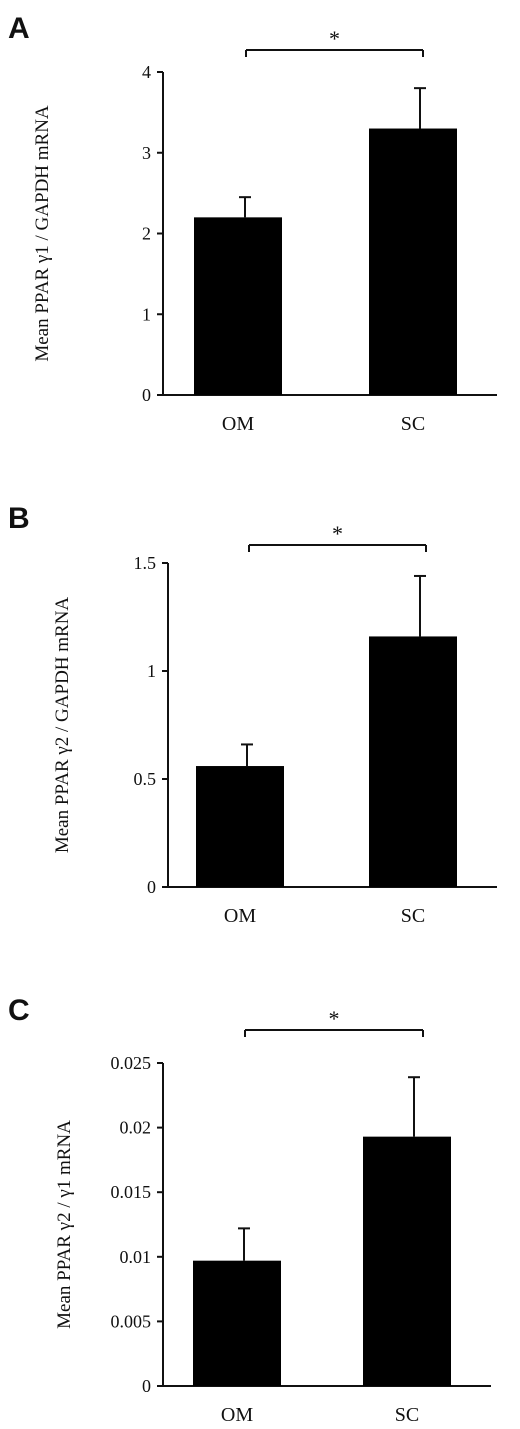 The width and height of the screenshot is (520, 1429). What do you see at coordinates (19, 1010) in the screenshot?
I see `panel-letter: C` at bounding box center [19, 1010].